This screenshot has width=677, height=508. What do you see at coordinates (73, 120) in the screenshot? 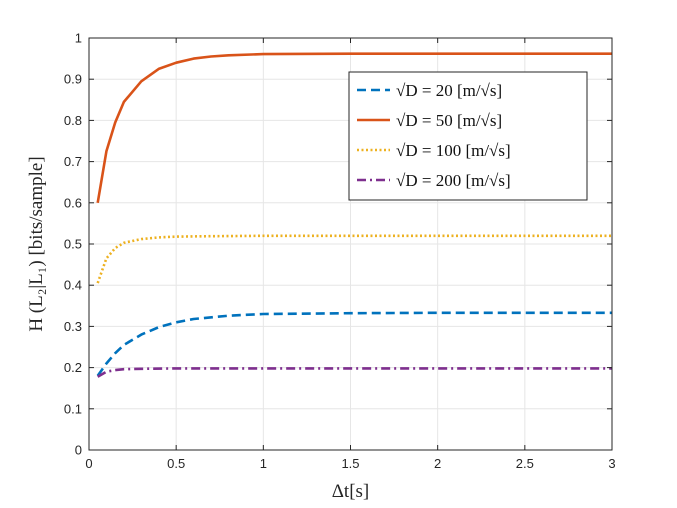
I see `y-tick-label: 0.8` at bounding box center [73, 120].